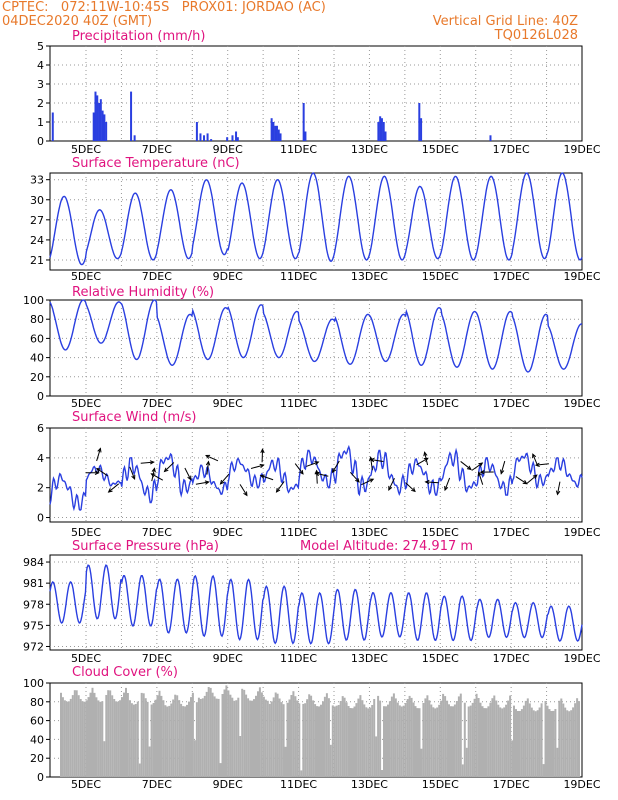 This screenshot has height=800, width=618. I want to click on panel-title-1: Surface Temperature (nC), so click(156, 163).